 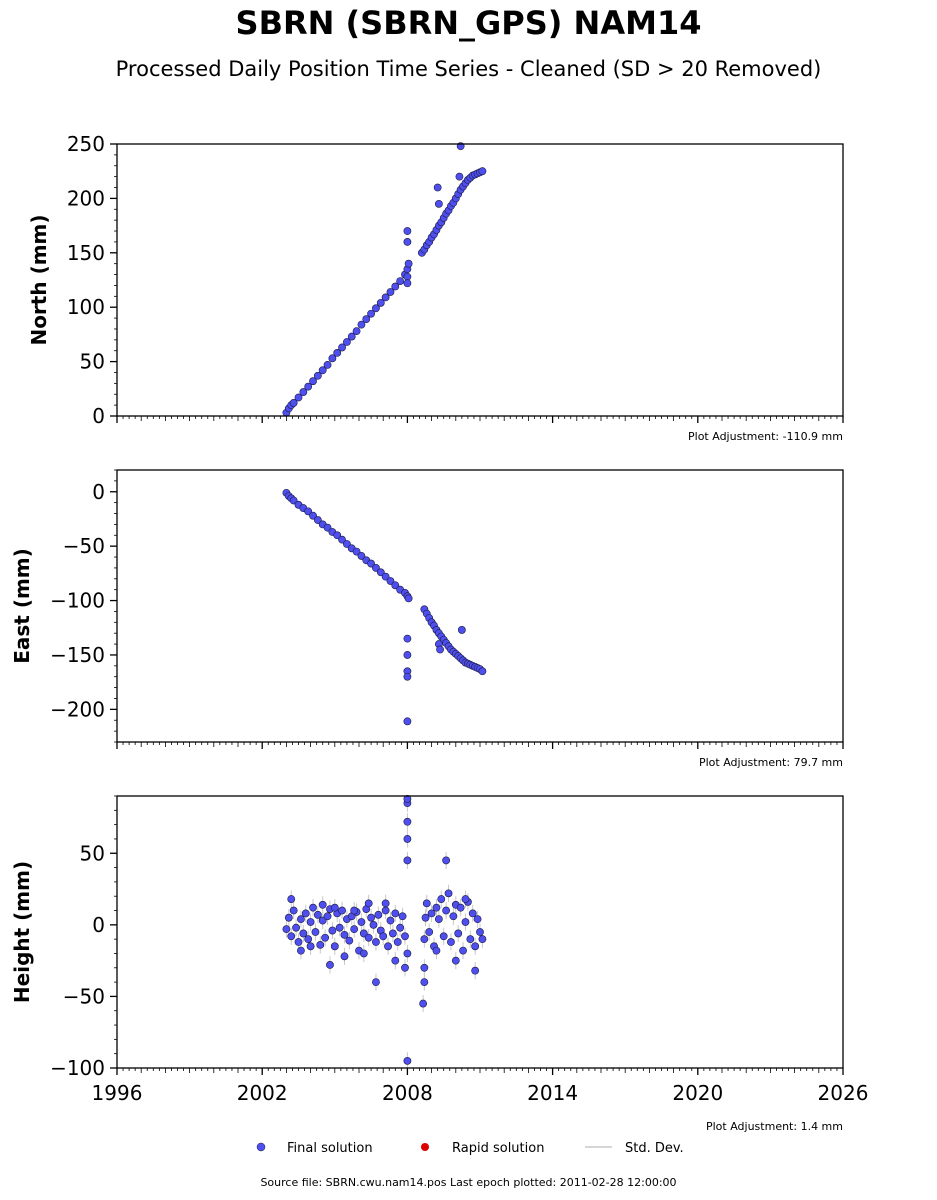 What do you see at coordinates (86, 253) in the screenshot?
I see `y-tick-label: 150` at bounding box center [86, 253].